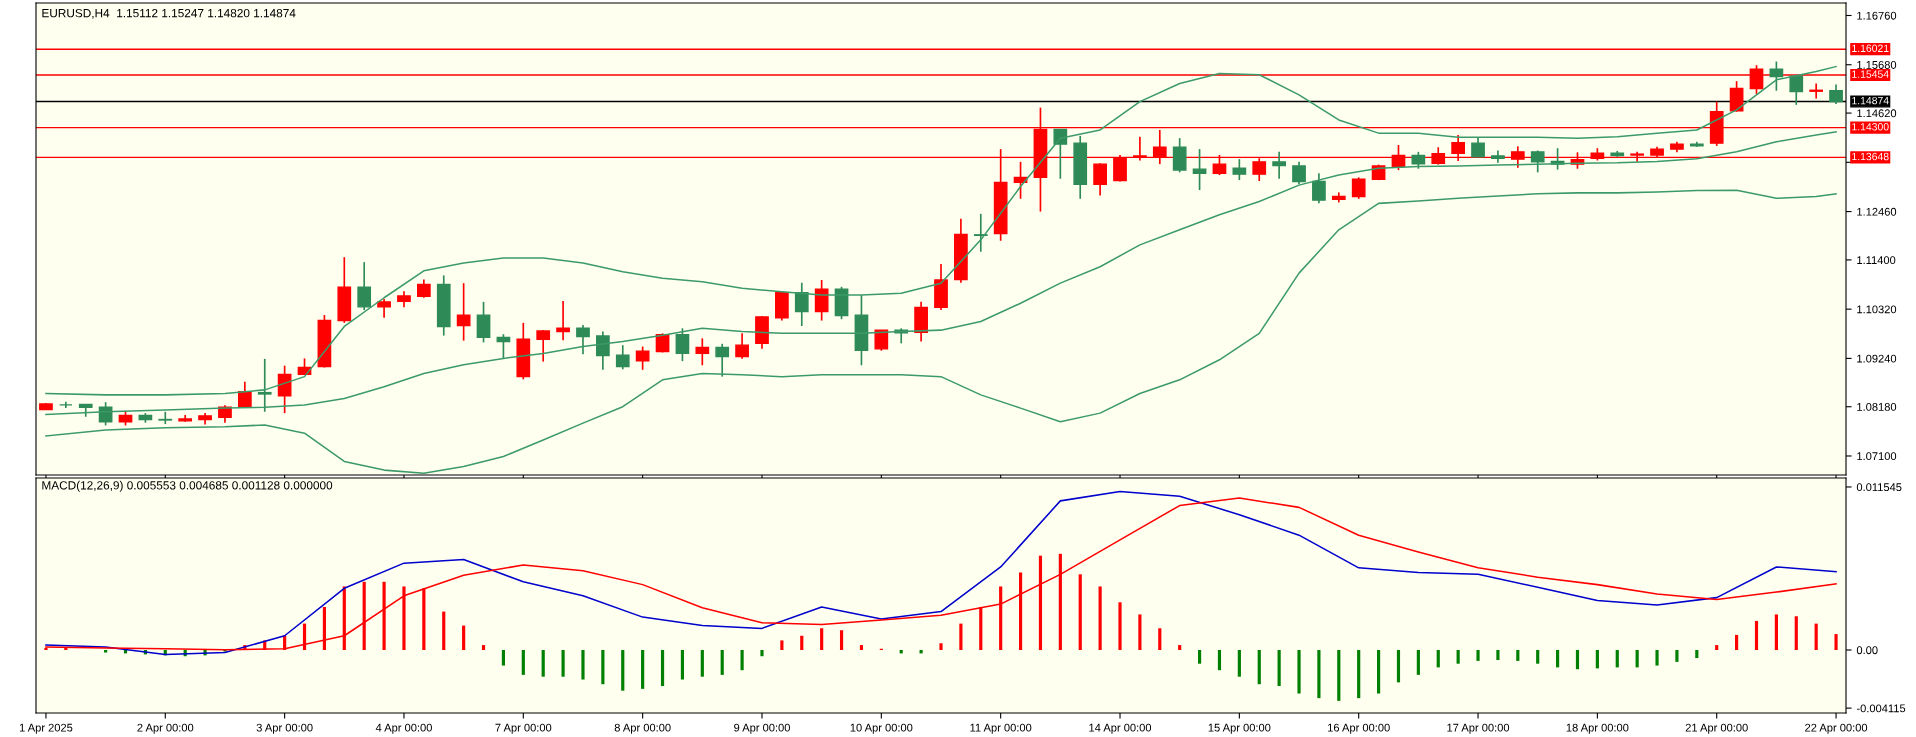 The width and height of the screenshot is (1916, 737). I want to click on y-tick-label: 1.15680, so click(1877, 65).